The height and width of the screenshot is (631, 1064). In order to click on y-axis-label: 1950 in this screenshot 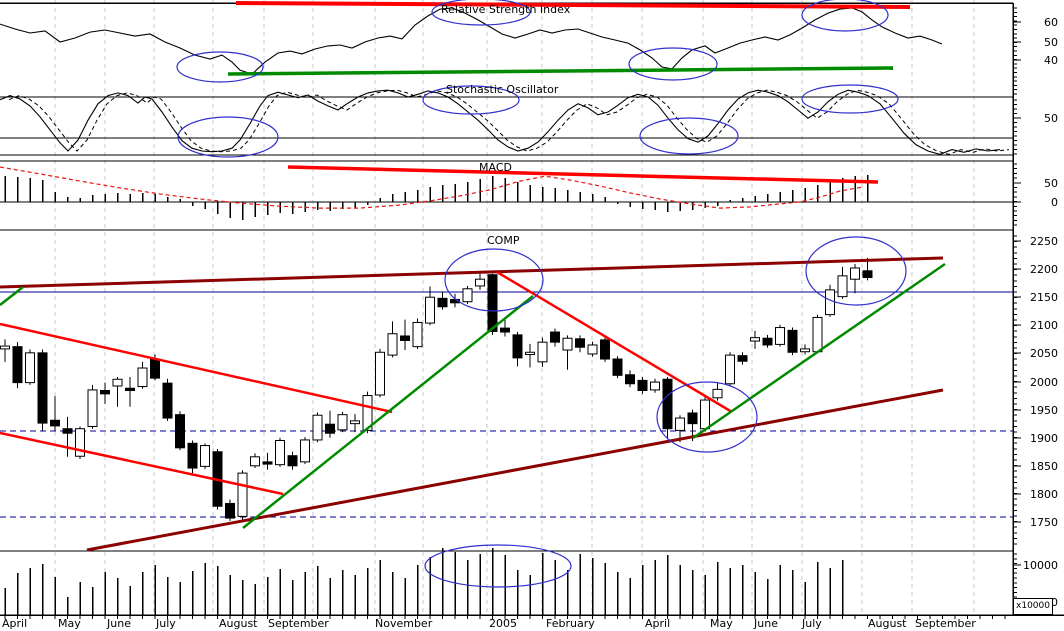, I will do `click(1044, 410)`.